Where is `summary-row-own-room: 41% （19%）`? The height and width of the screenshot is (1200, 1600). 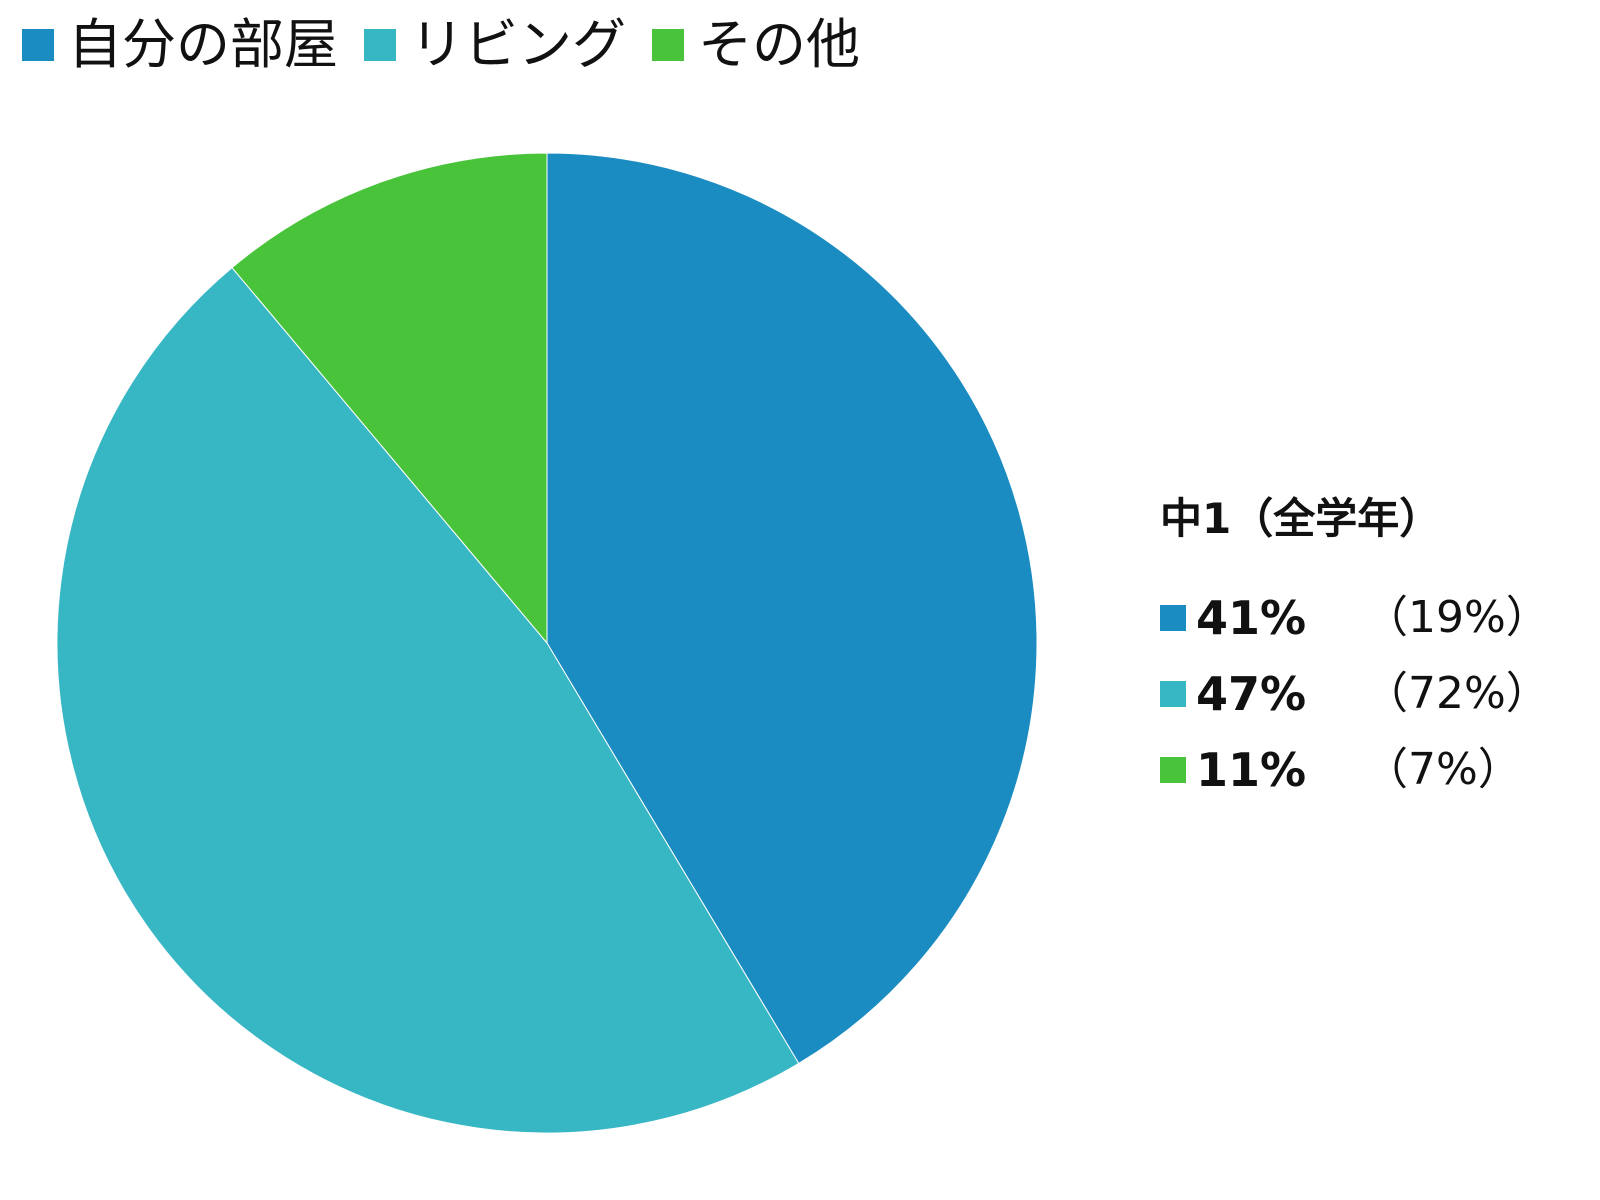
summary-row-own-room: 41% （19%） is located at coordinates (1370, 618).